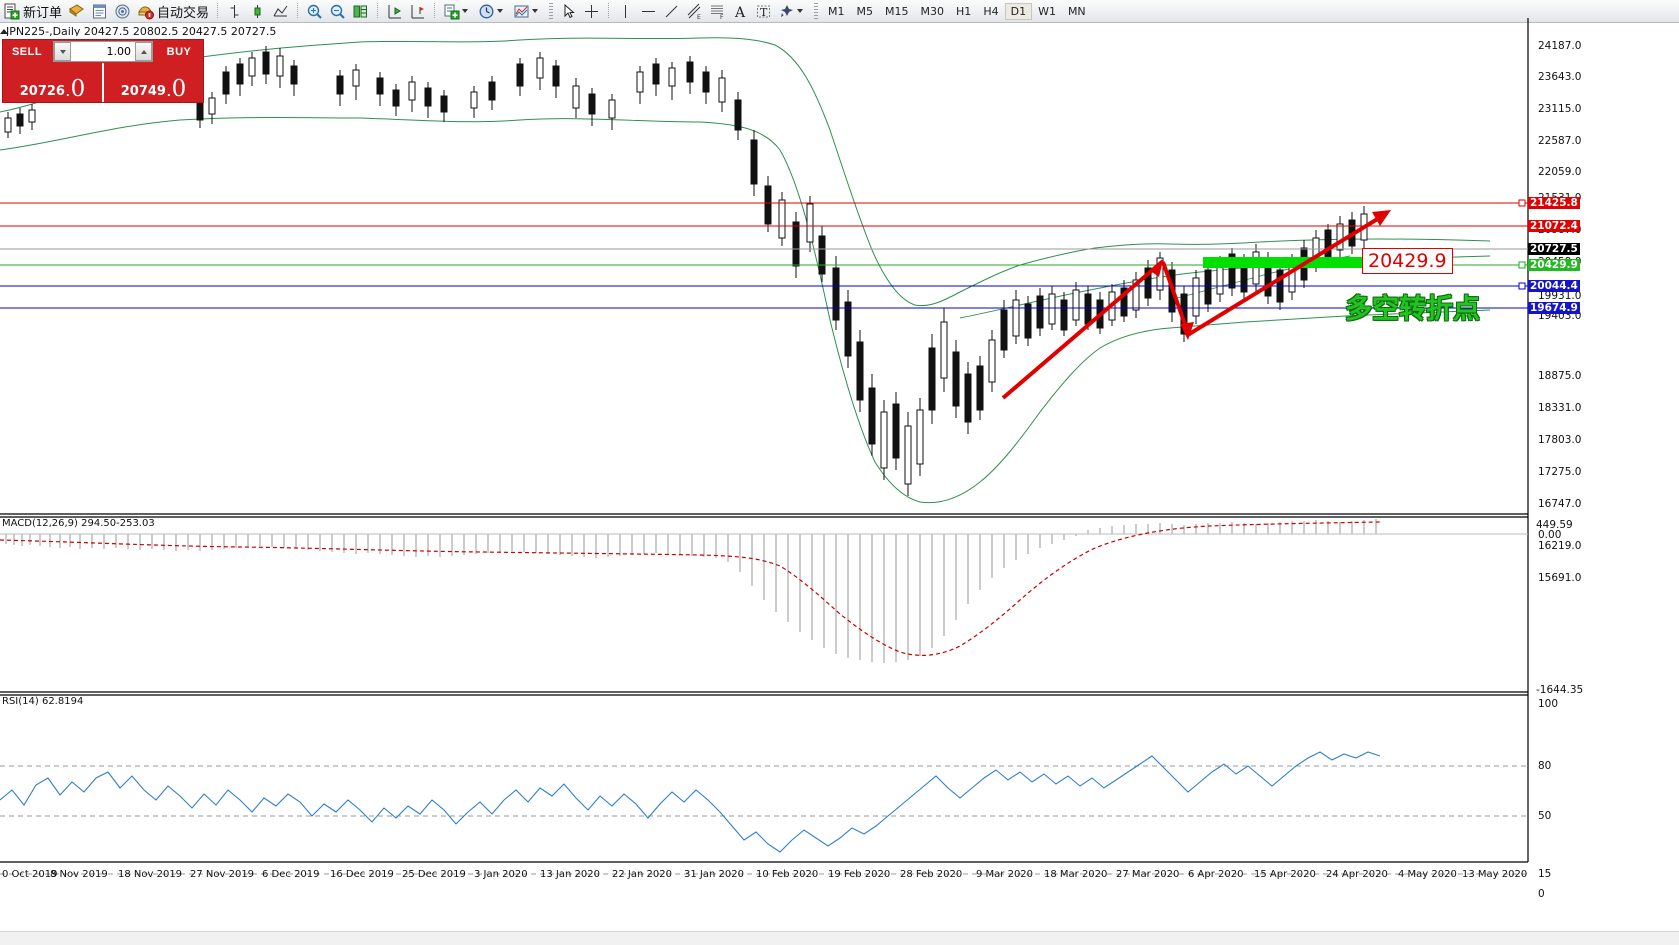  Describe the element at coordinates (1427, 874) in the screenshot. I see `date-tick-20: 4 May 2020` at that location.